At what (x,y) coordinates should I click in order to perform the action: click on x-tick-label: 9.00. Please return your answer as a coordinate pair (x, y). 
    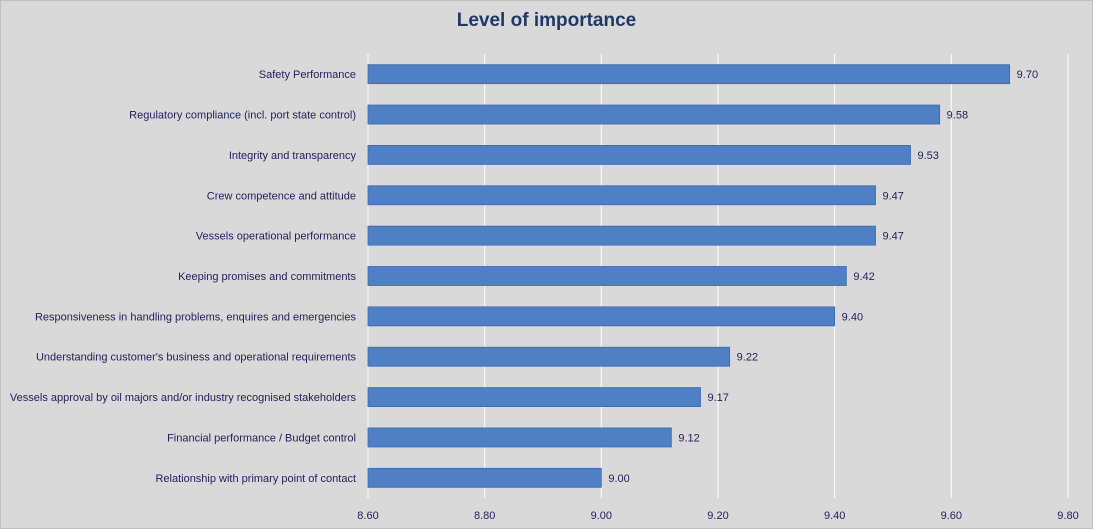
    Looking at the image, I should click on (601, 516).